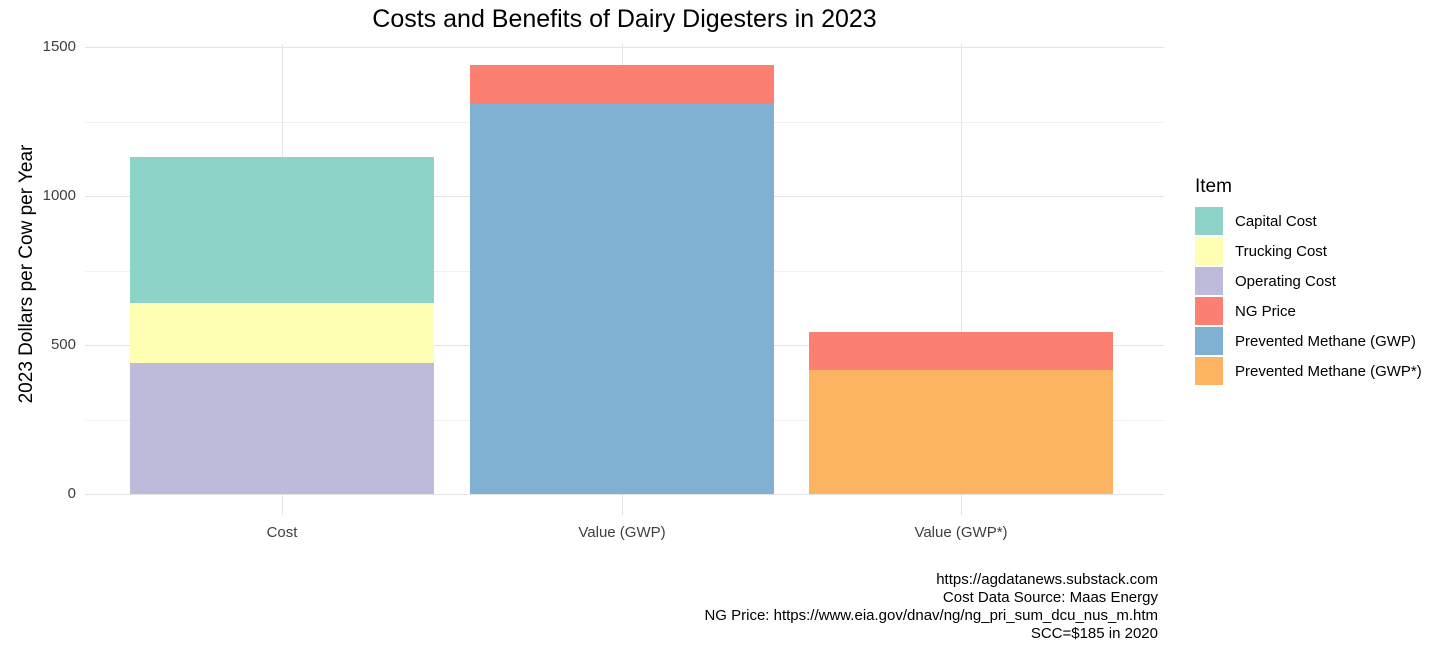  I want to click on y-axis-title: 2023 Dollars per Cow per Year, so click(26, 274).